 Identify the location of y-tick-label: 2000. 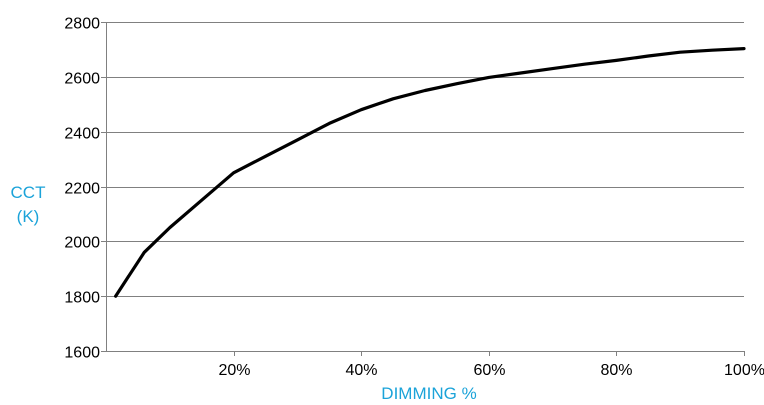
(82, 243).